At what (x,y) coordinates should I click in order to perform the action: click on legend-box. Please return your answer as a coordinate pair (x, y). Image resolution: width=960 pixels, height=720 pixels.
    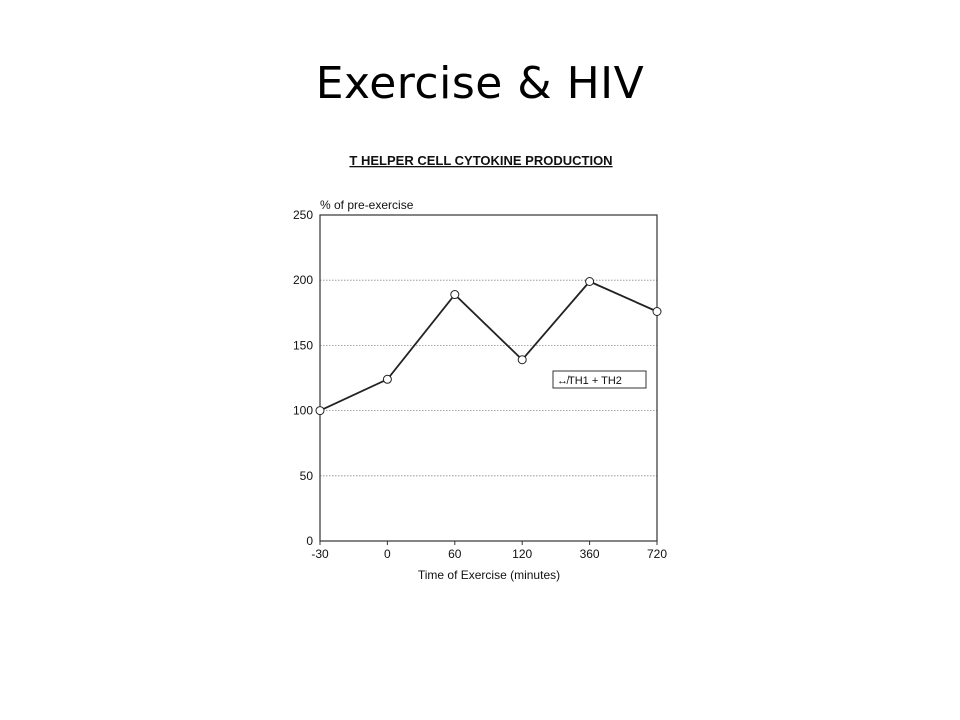
    Looking at the image, I should click on (599, 379).